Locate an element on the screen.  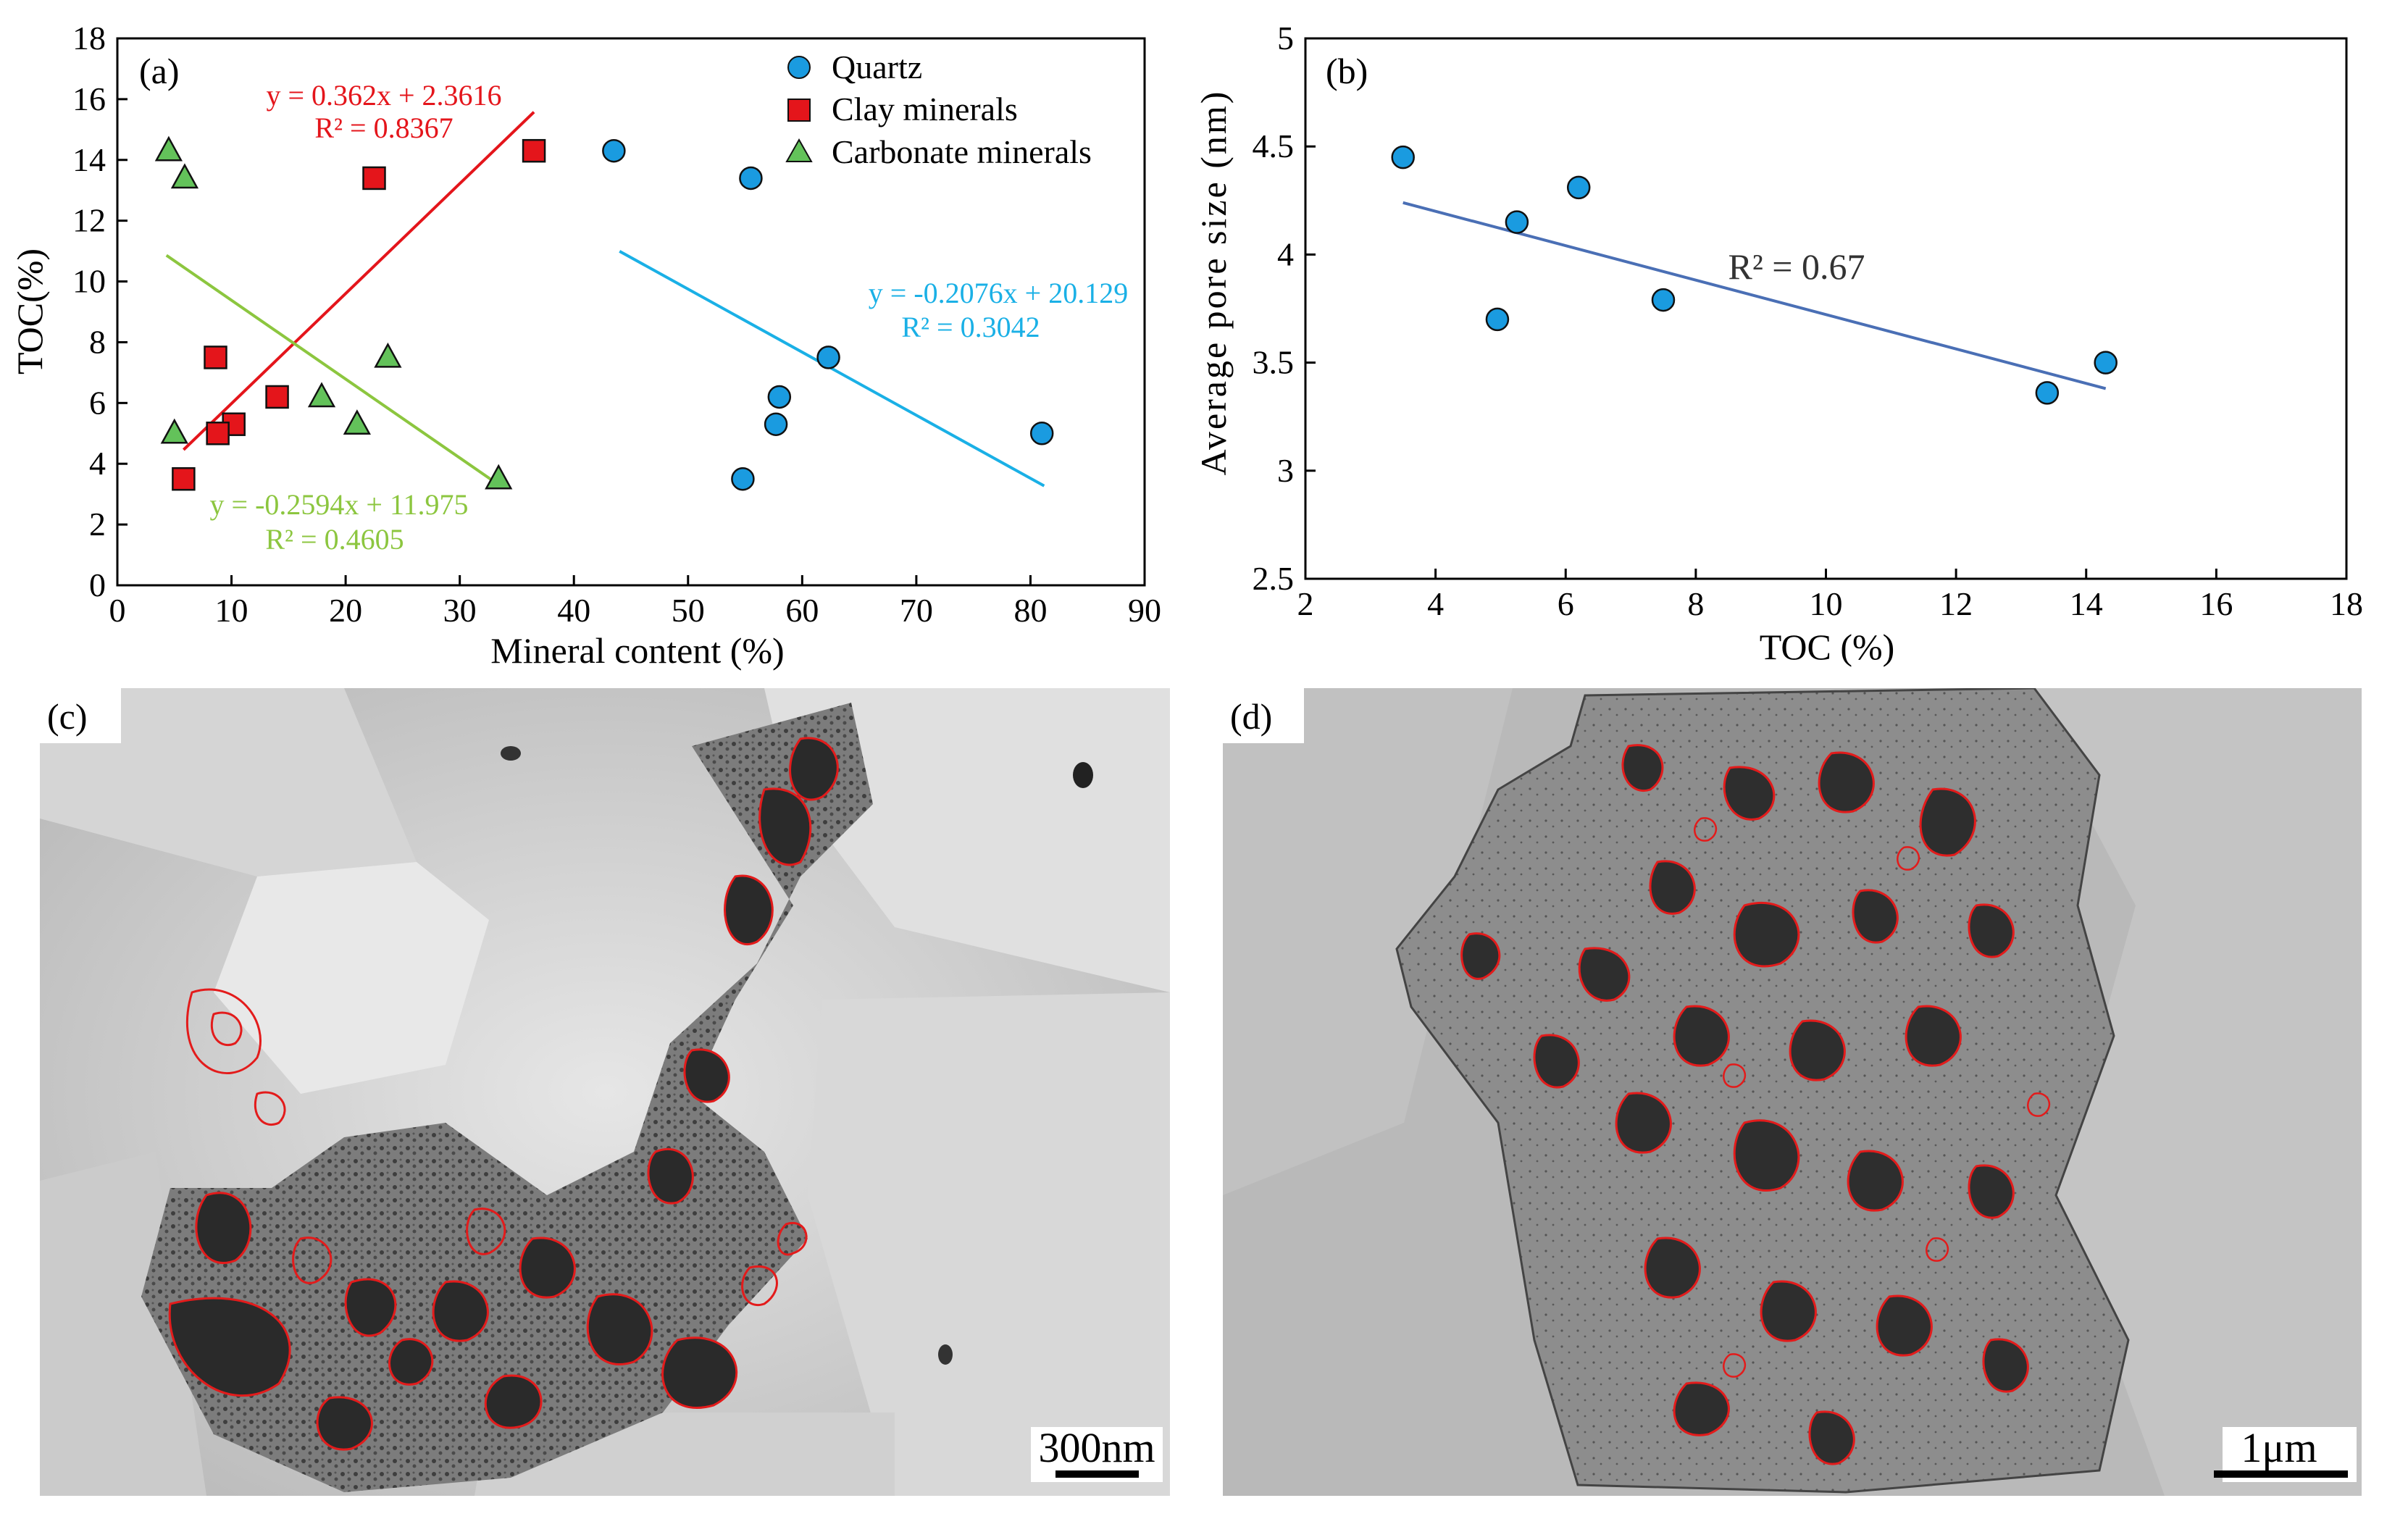
scale-bar-label-c: 300nm is located at coordinates (1096, 1447).